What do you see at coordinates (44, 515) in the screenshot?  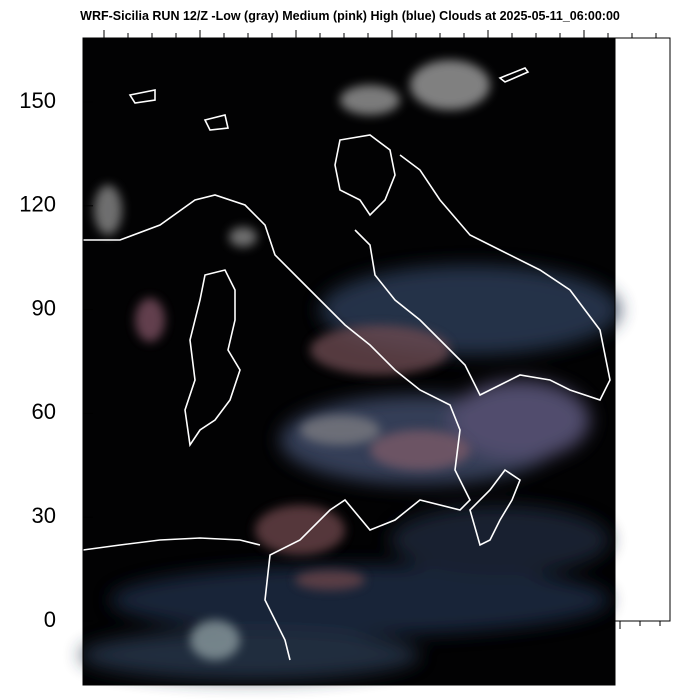 I see `y-tick-label: 30` at bounding box center [44, 515].